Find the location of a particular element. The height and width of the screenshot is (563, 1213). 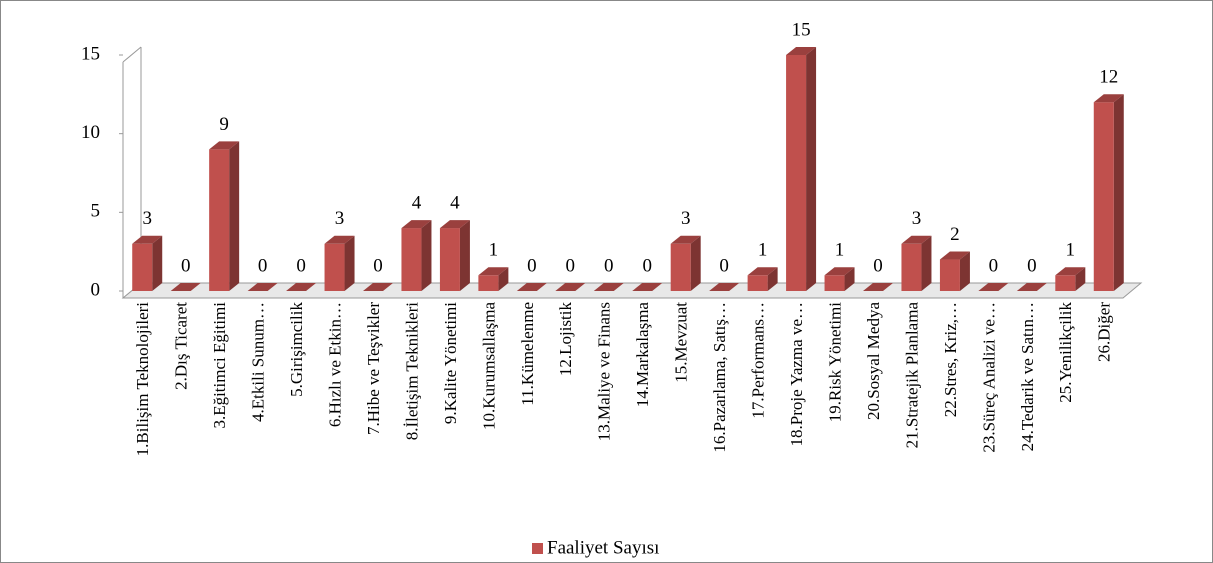

x-tick-label: 2.Dış Ticaret is located at coordinates (181, 346).